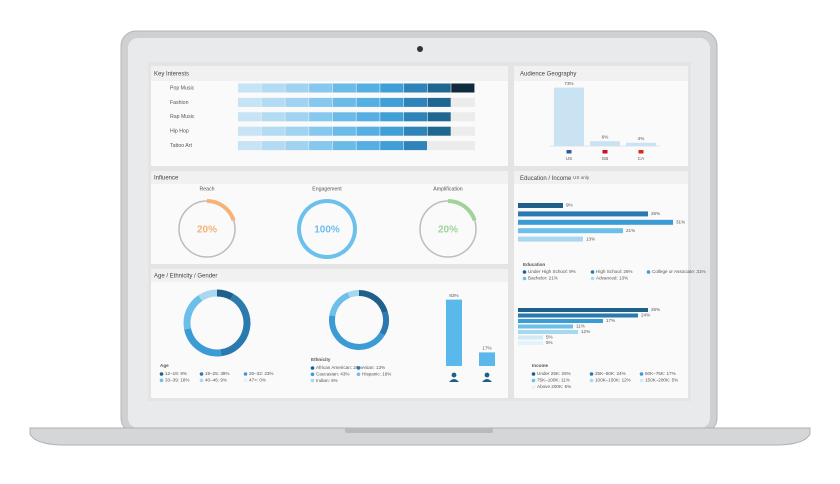  Describe the element at coordinates (376, 374) in the screenshot. I see `legend-label: Hispanic: 16%` at that location.